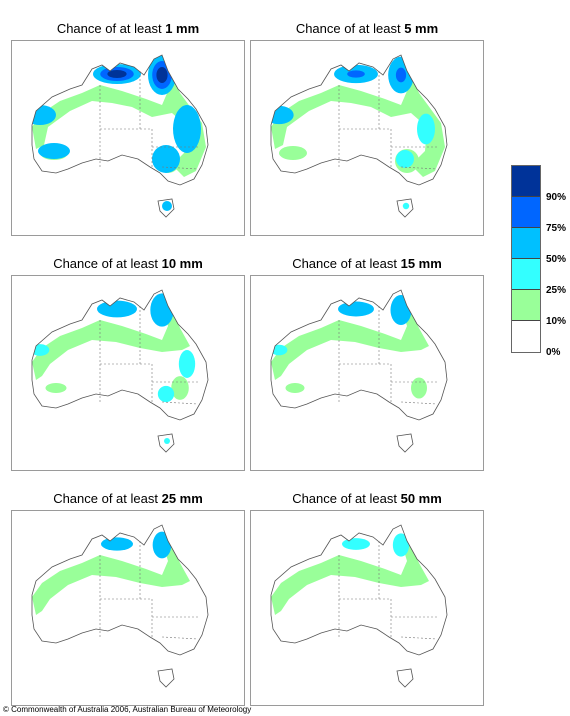  Describe the element at coordinates (556, 228) in the screenshot. I see `legend-label-75: 75%` at that location.